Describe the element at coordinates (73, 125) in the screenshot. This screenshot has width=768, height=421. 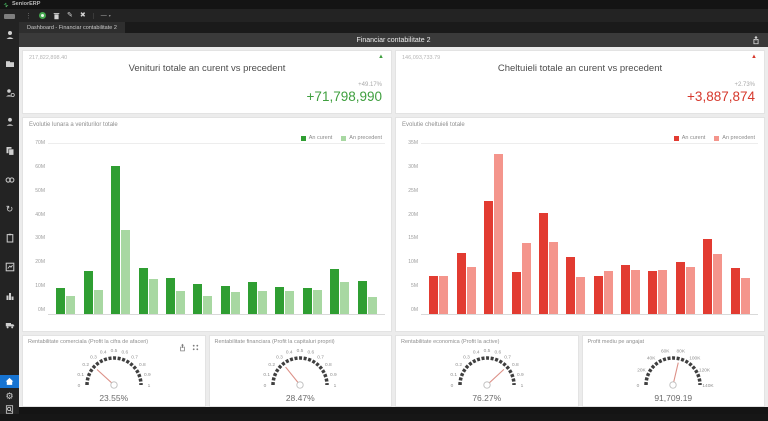
I see `chart-title: Evolutie lunara a veniturilor totale` at that location.